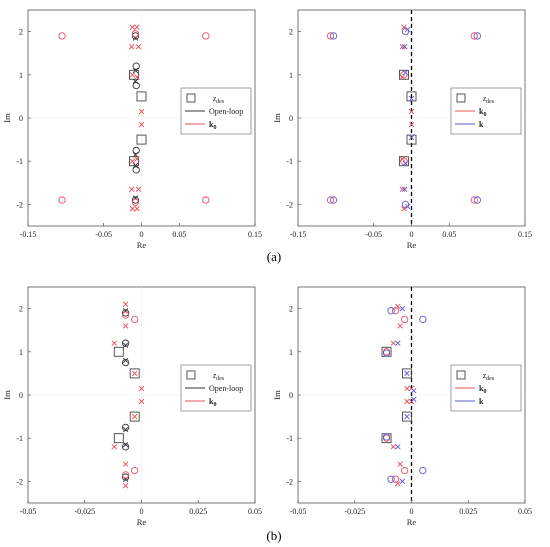 The height and width of the screenshot is (547, 550). I want to click on x-tick-label: -0.025, so click(84, 511).